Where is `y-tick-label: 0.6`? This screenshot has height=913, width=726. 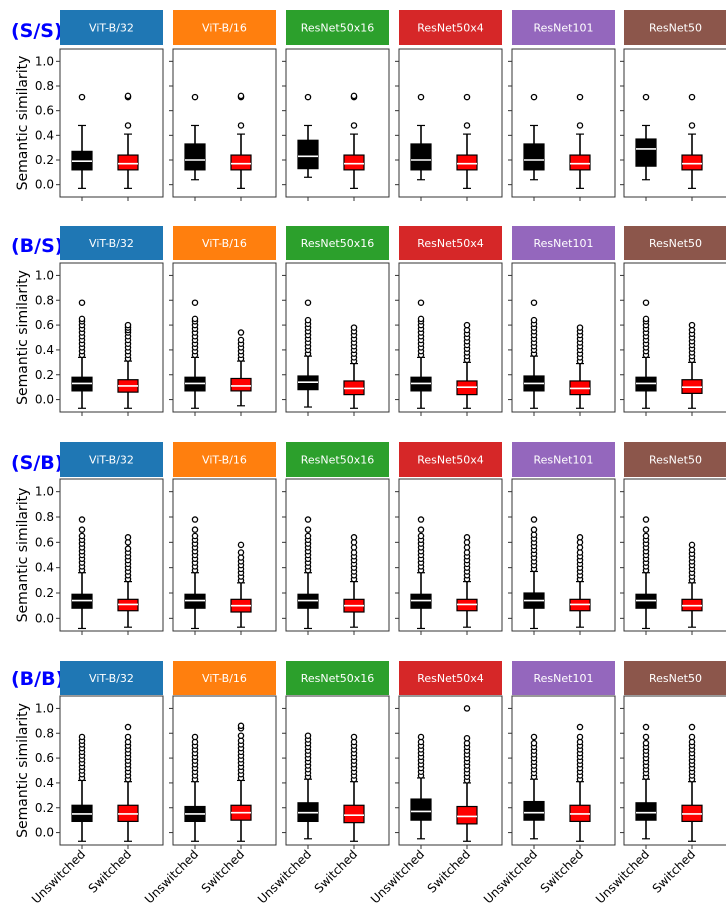
y-tick-label: 0.6 is located at coordinates (44, 325).